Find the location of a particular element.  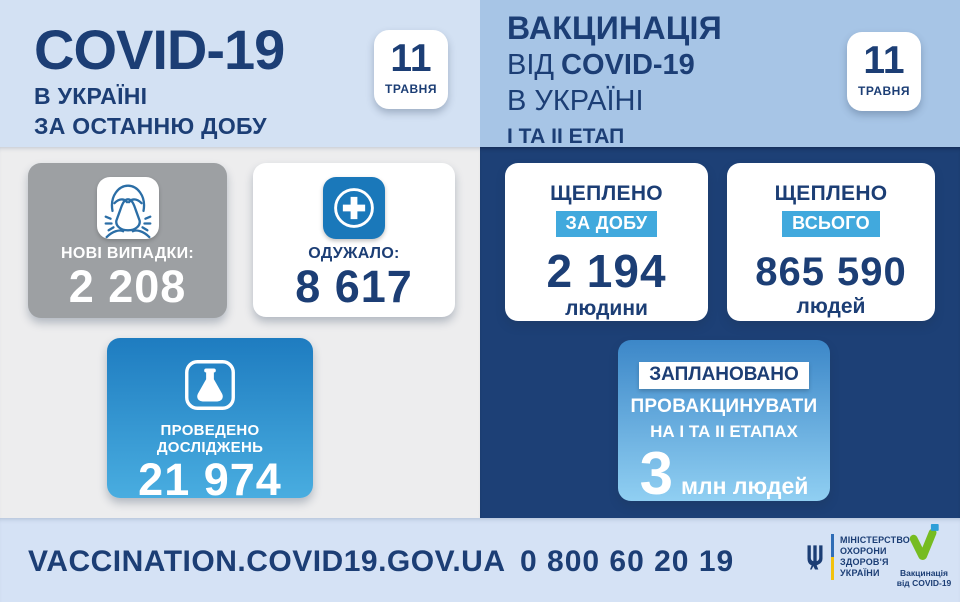

per-day-value: 2 194 is located at coordinates (606, 271).